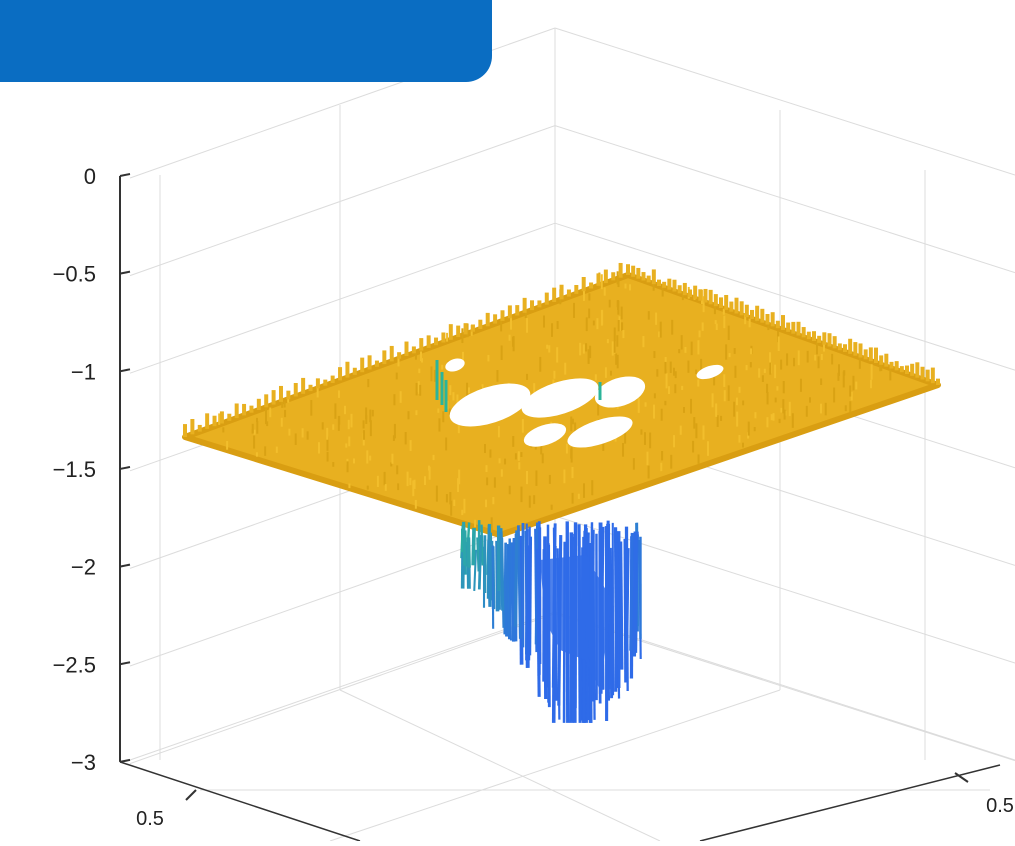 The height and width of the screenshot is (846, 1015). I want to click on z-tick-label: −2, so click(83, 567).